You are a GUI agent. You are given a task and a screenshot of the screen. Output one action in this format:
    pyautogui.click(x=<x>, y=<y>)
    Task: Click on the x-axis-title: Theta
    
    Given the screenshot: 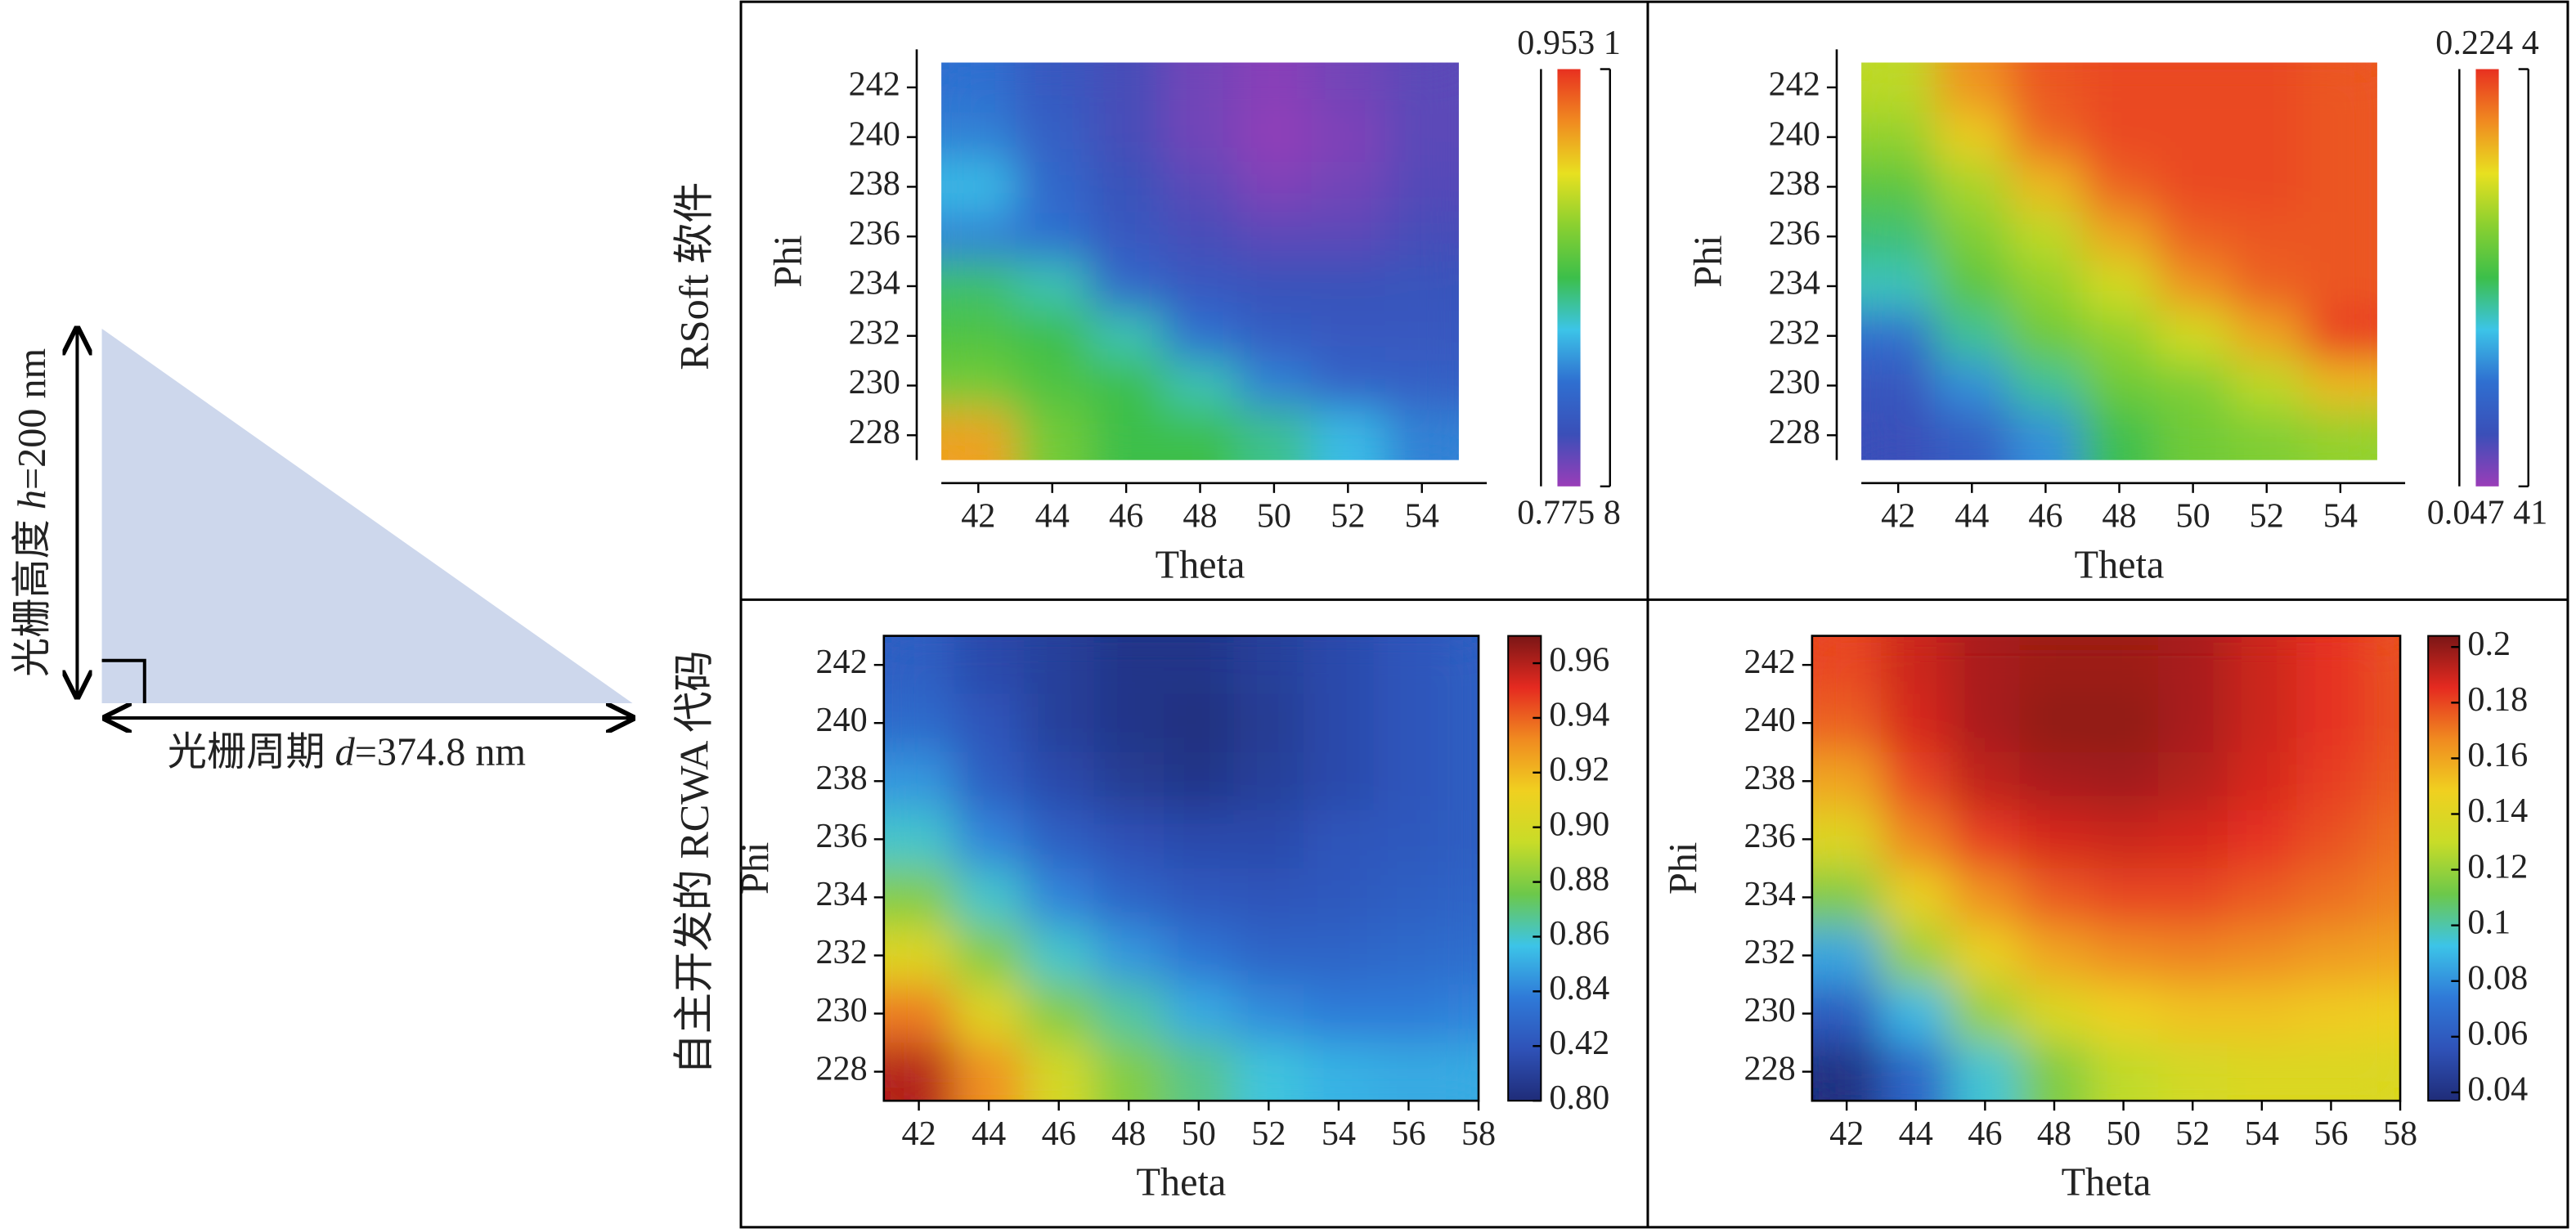 What is the action you would take?
    pyautogui.click(x=1200, y=564)
    